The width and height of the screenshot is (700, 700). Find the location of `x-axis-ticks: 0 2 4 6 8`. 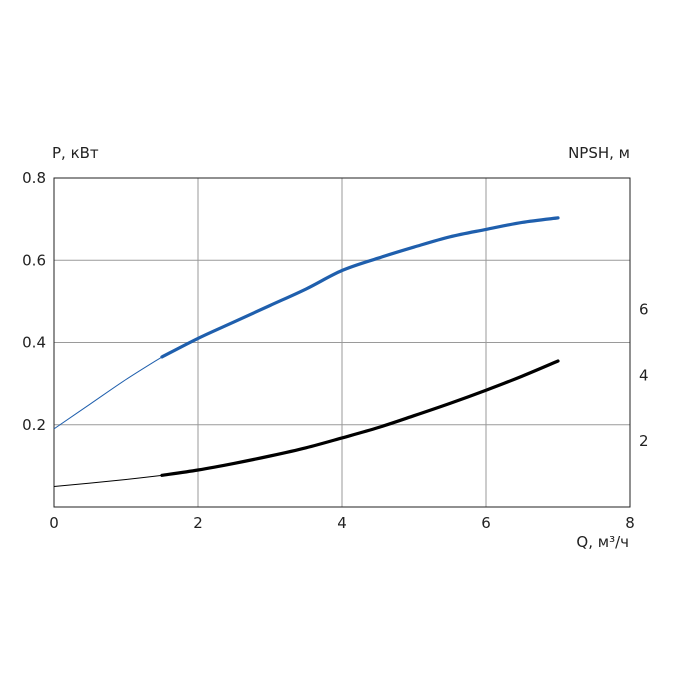

x-axis-ticks: 0 2 4 6 8 is located at coordinates (342, 523).